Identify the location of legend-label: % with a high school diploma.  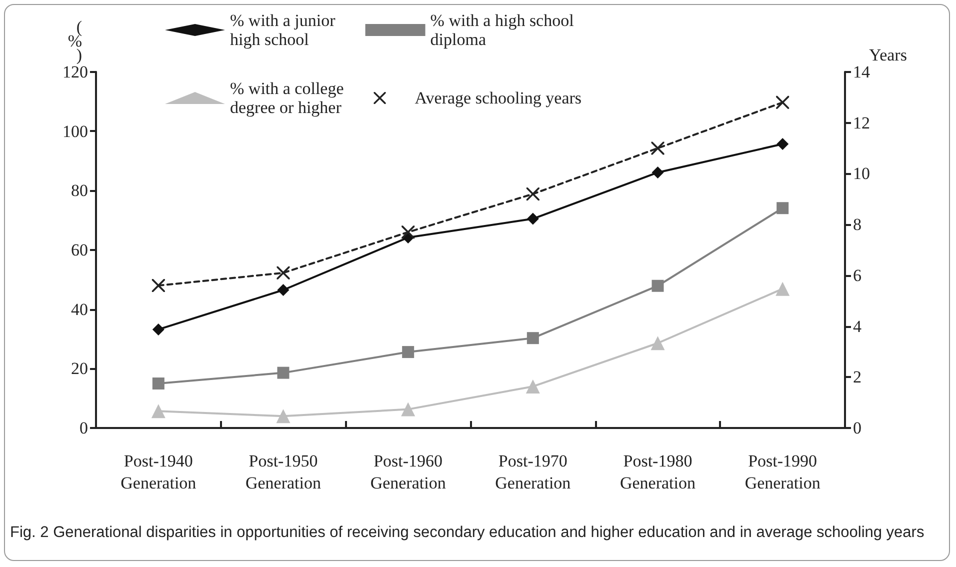
(502, 30).